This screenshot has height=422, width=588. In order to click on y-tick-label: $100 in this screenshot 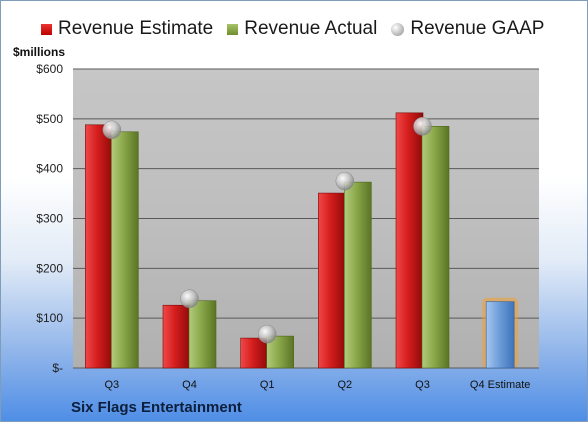, I will do `click(49, 318)`.